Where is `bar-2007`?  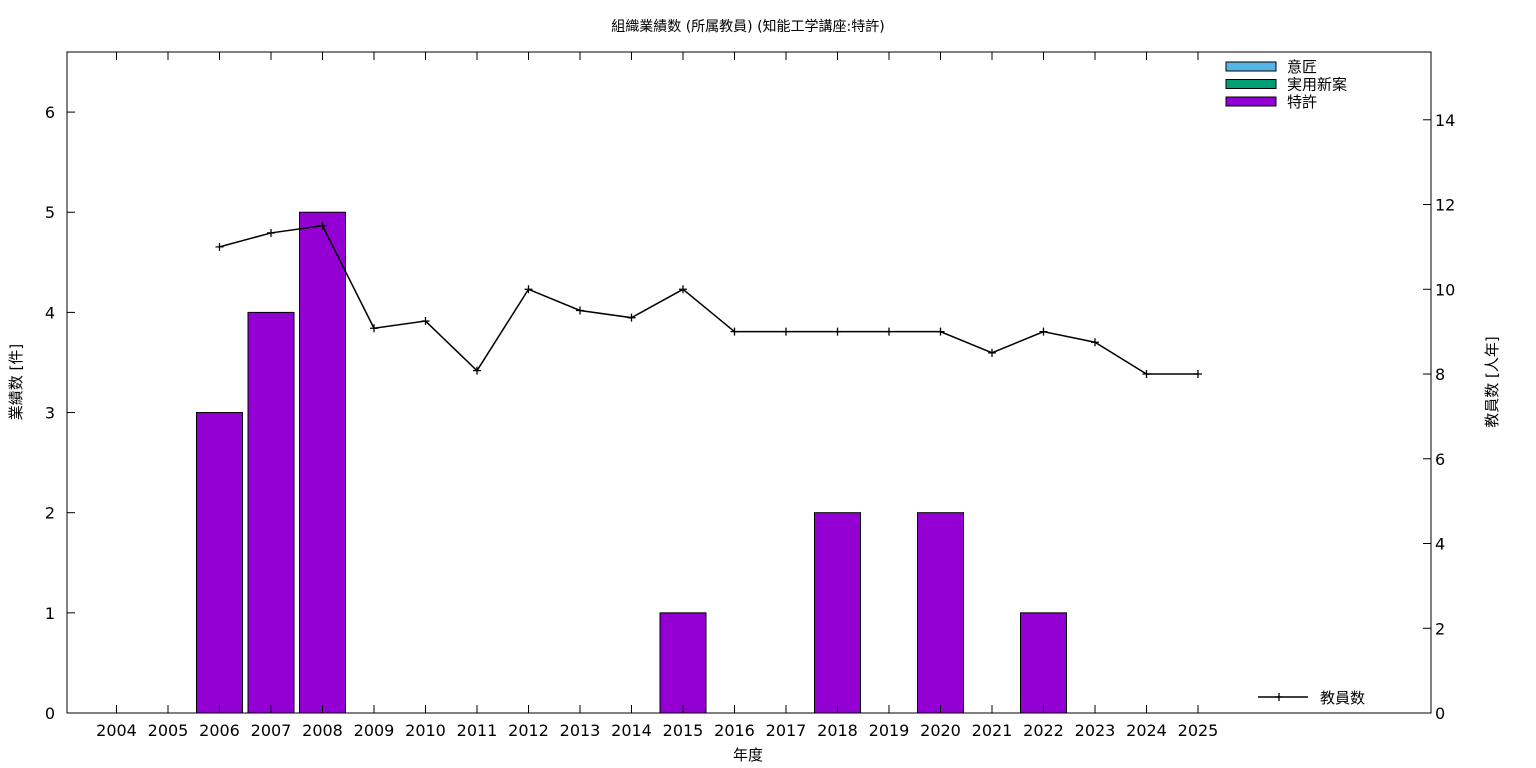
bar-2007 is located at coordinates (271, 512).